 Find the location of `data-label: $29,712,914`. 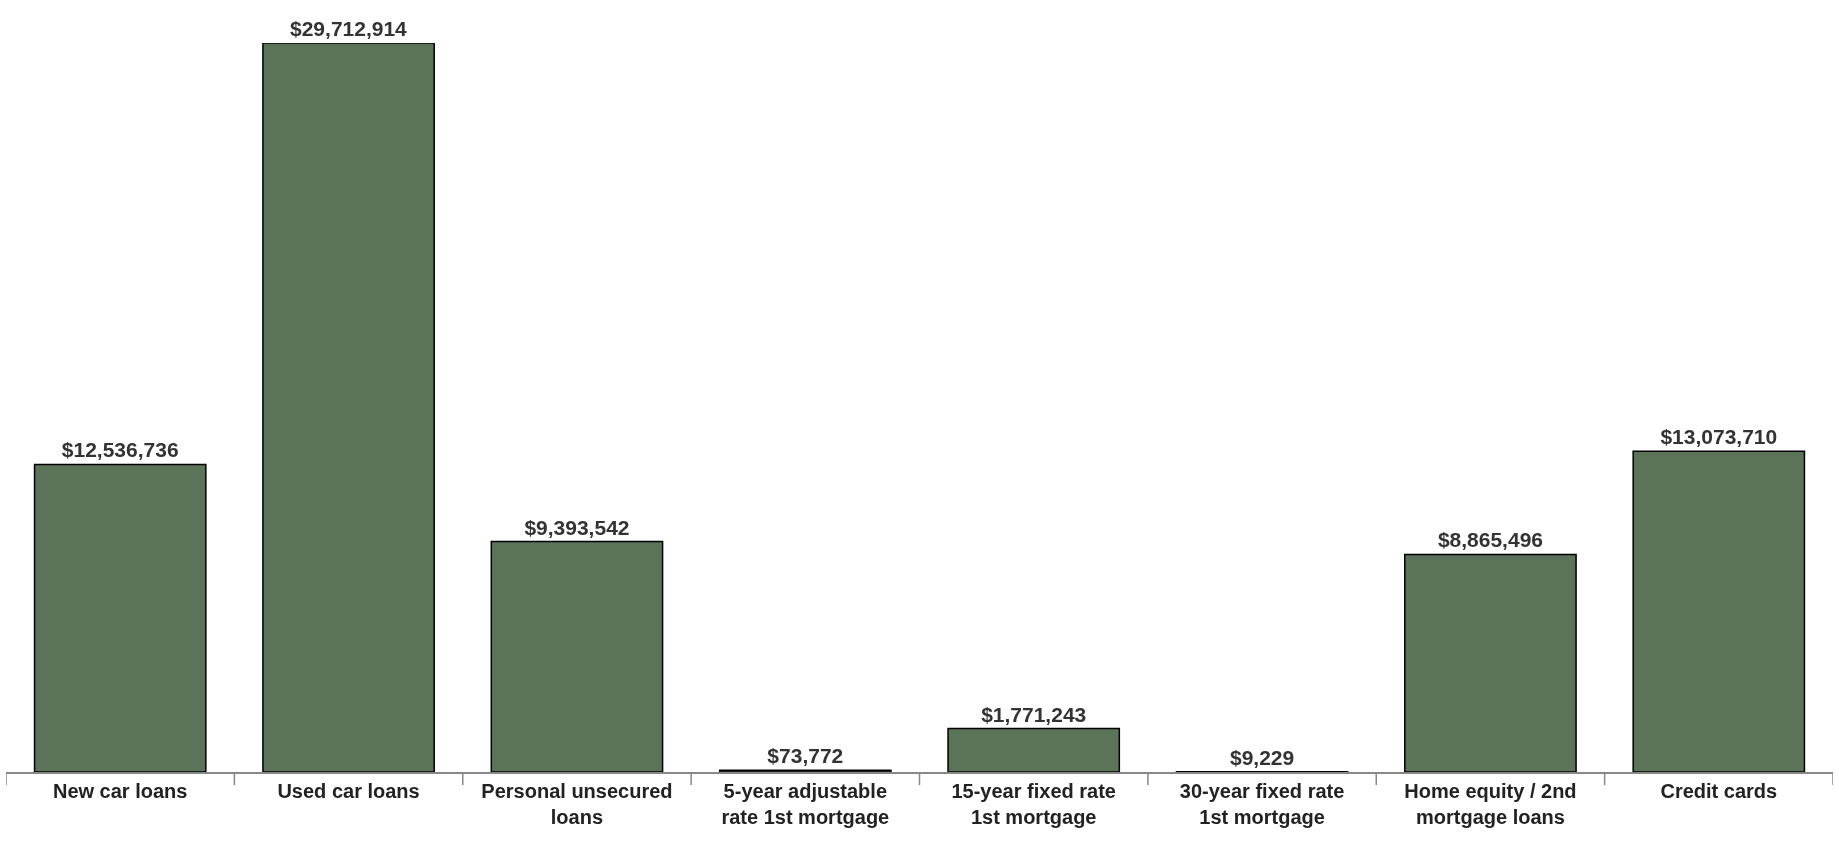

data-label: $29,712,914 is located at coordinates (349, 28).